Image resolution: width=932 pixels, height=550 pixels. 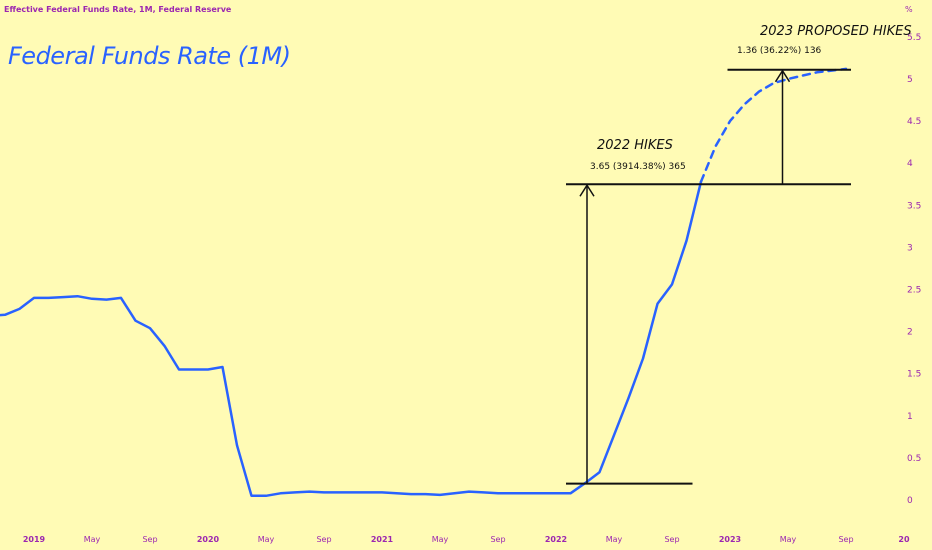 I want to click on annotation-2022-title: 2022 HIKES, so click(x=635, y=145).